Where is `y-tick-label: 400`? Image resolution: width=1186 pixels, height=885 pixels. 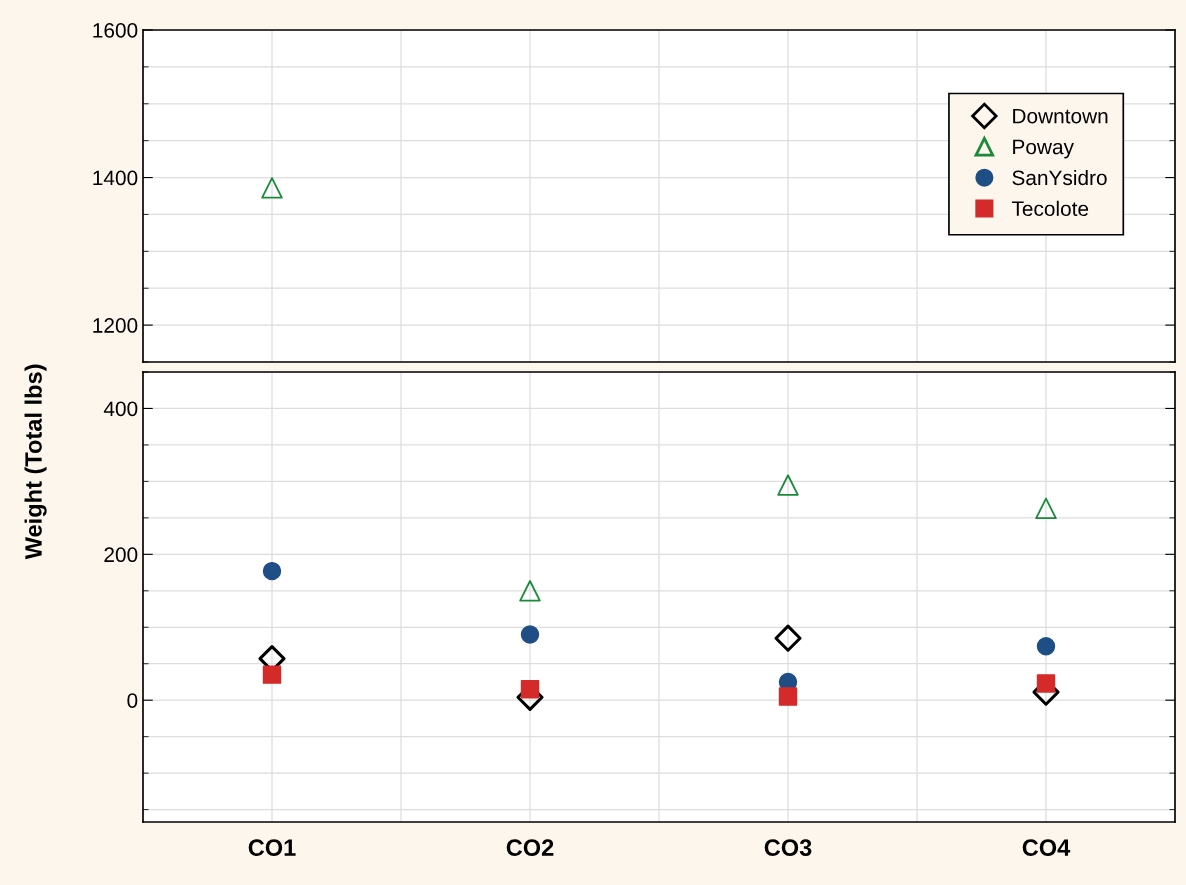 y-tick-label: 400 is located at coordinates (120, 409).